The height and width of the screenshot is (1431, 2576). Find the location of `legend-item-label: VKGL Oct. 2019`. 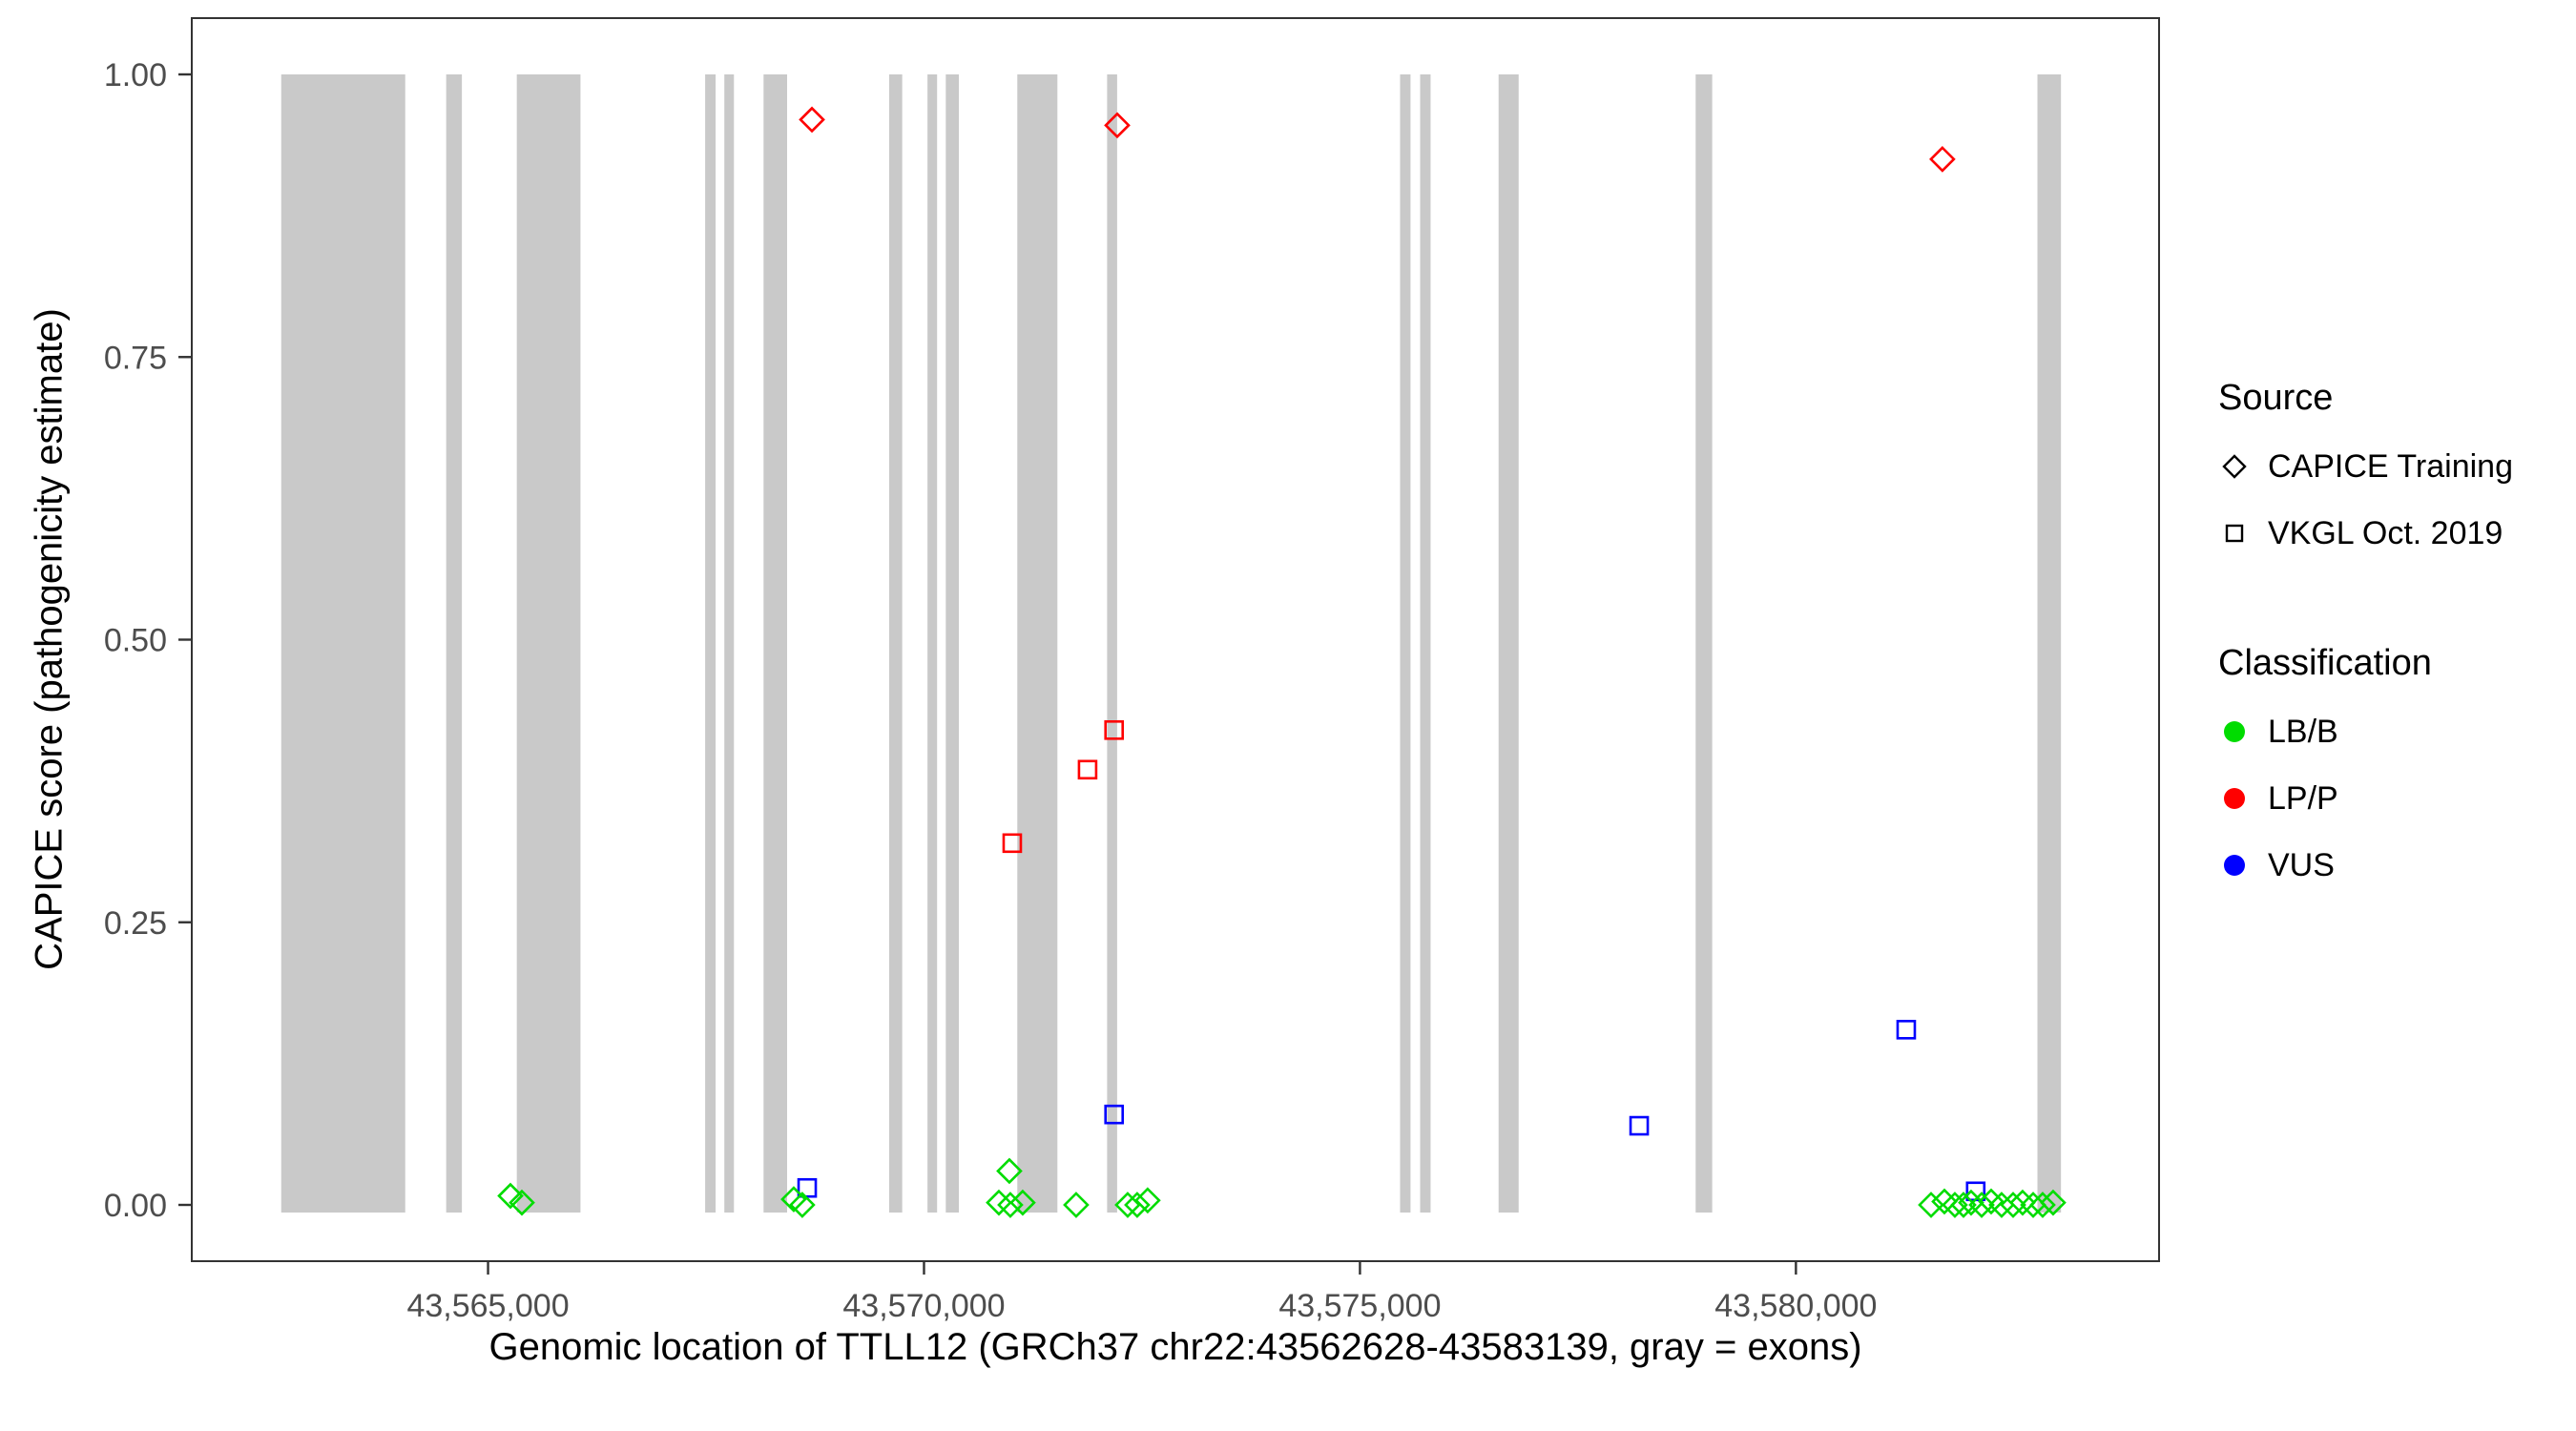

legend-item-label: VKGL Oct. 2019 is located at coordinates (2385, 532).